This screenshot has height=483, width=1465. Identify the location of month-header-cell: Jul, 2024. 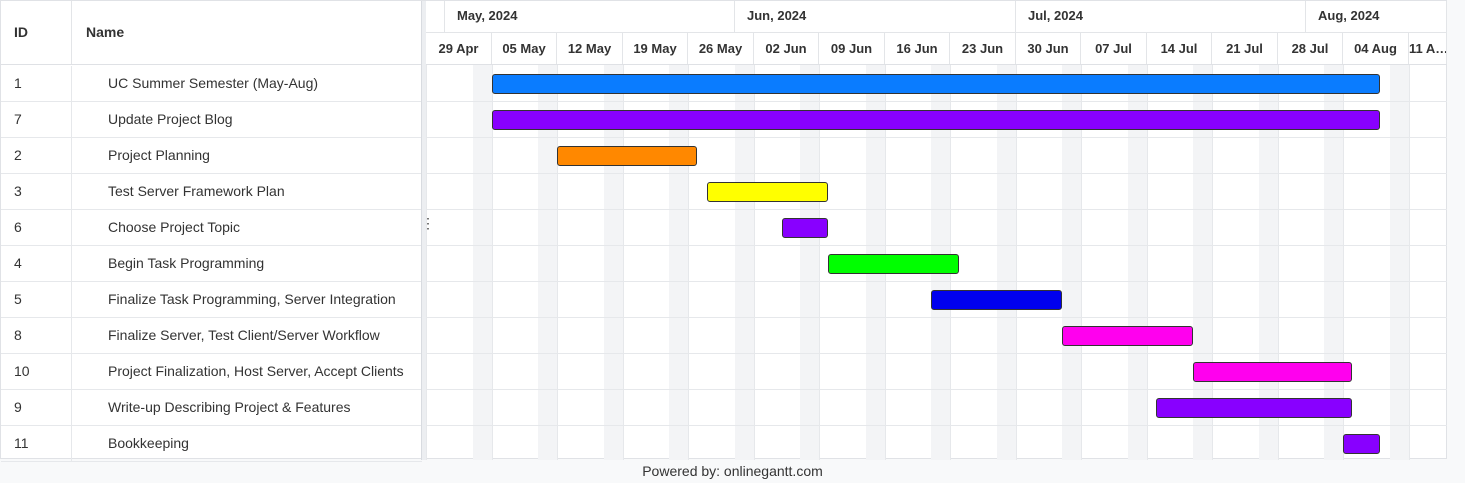
(1161, 17).